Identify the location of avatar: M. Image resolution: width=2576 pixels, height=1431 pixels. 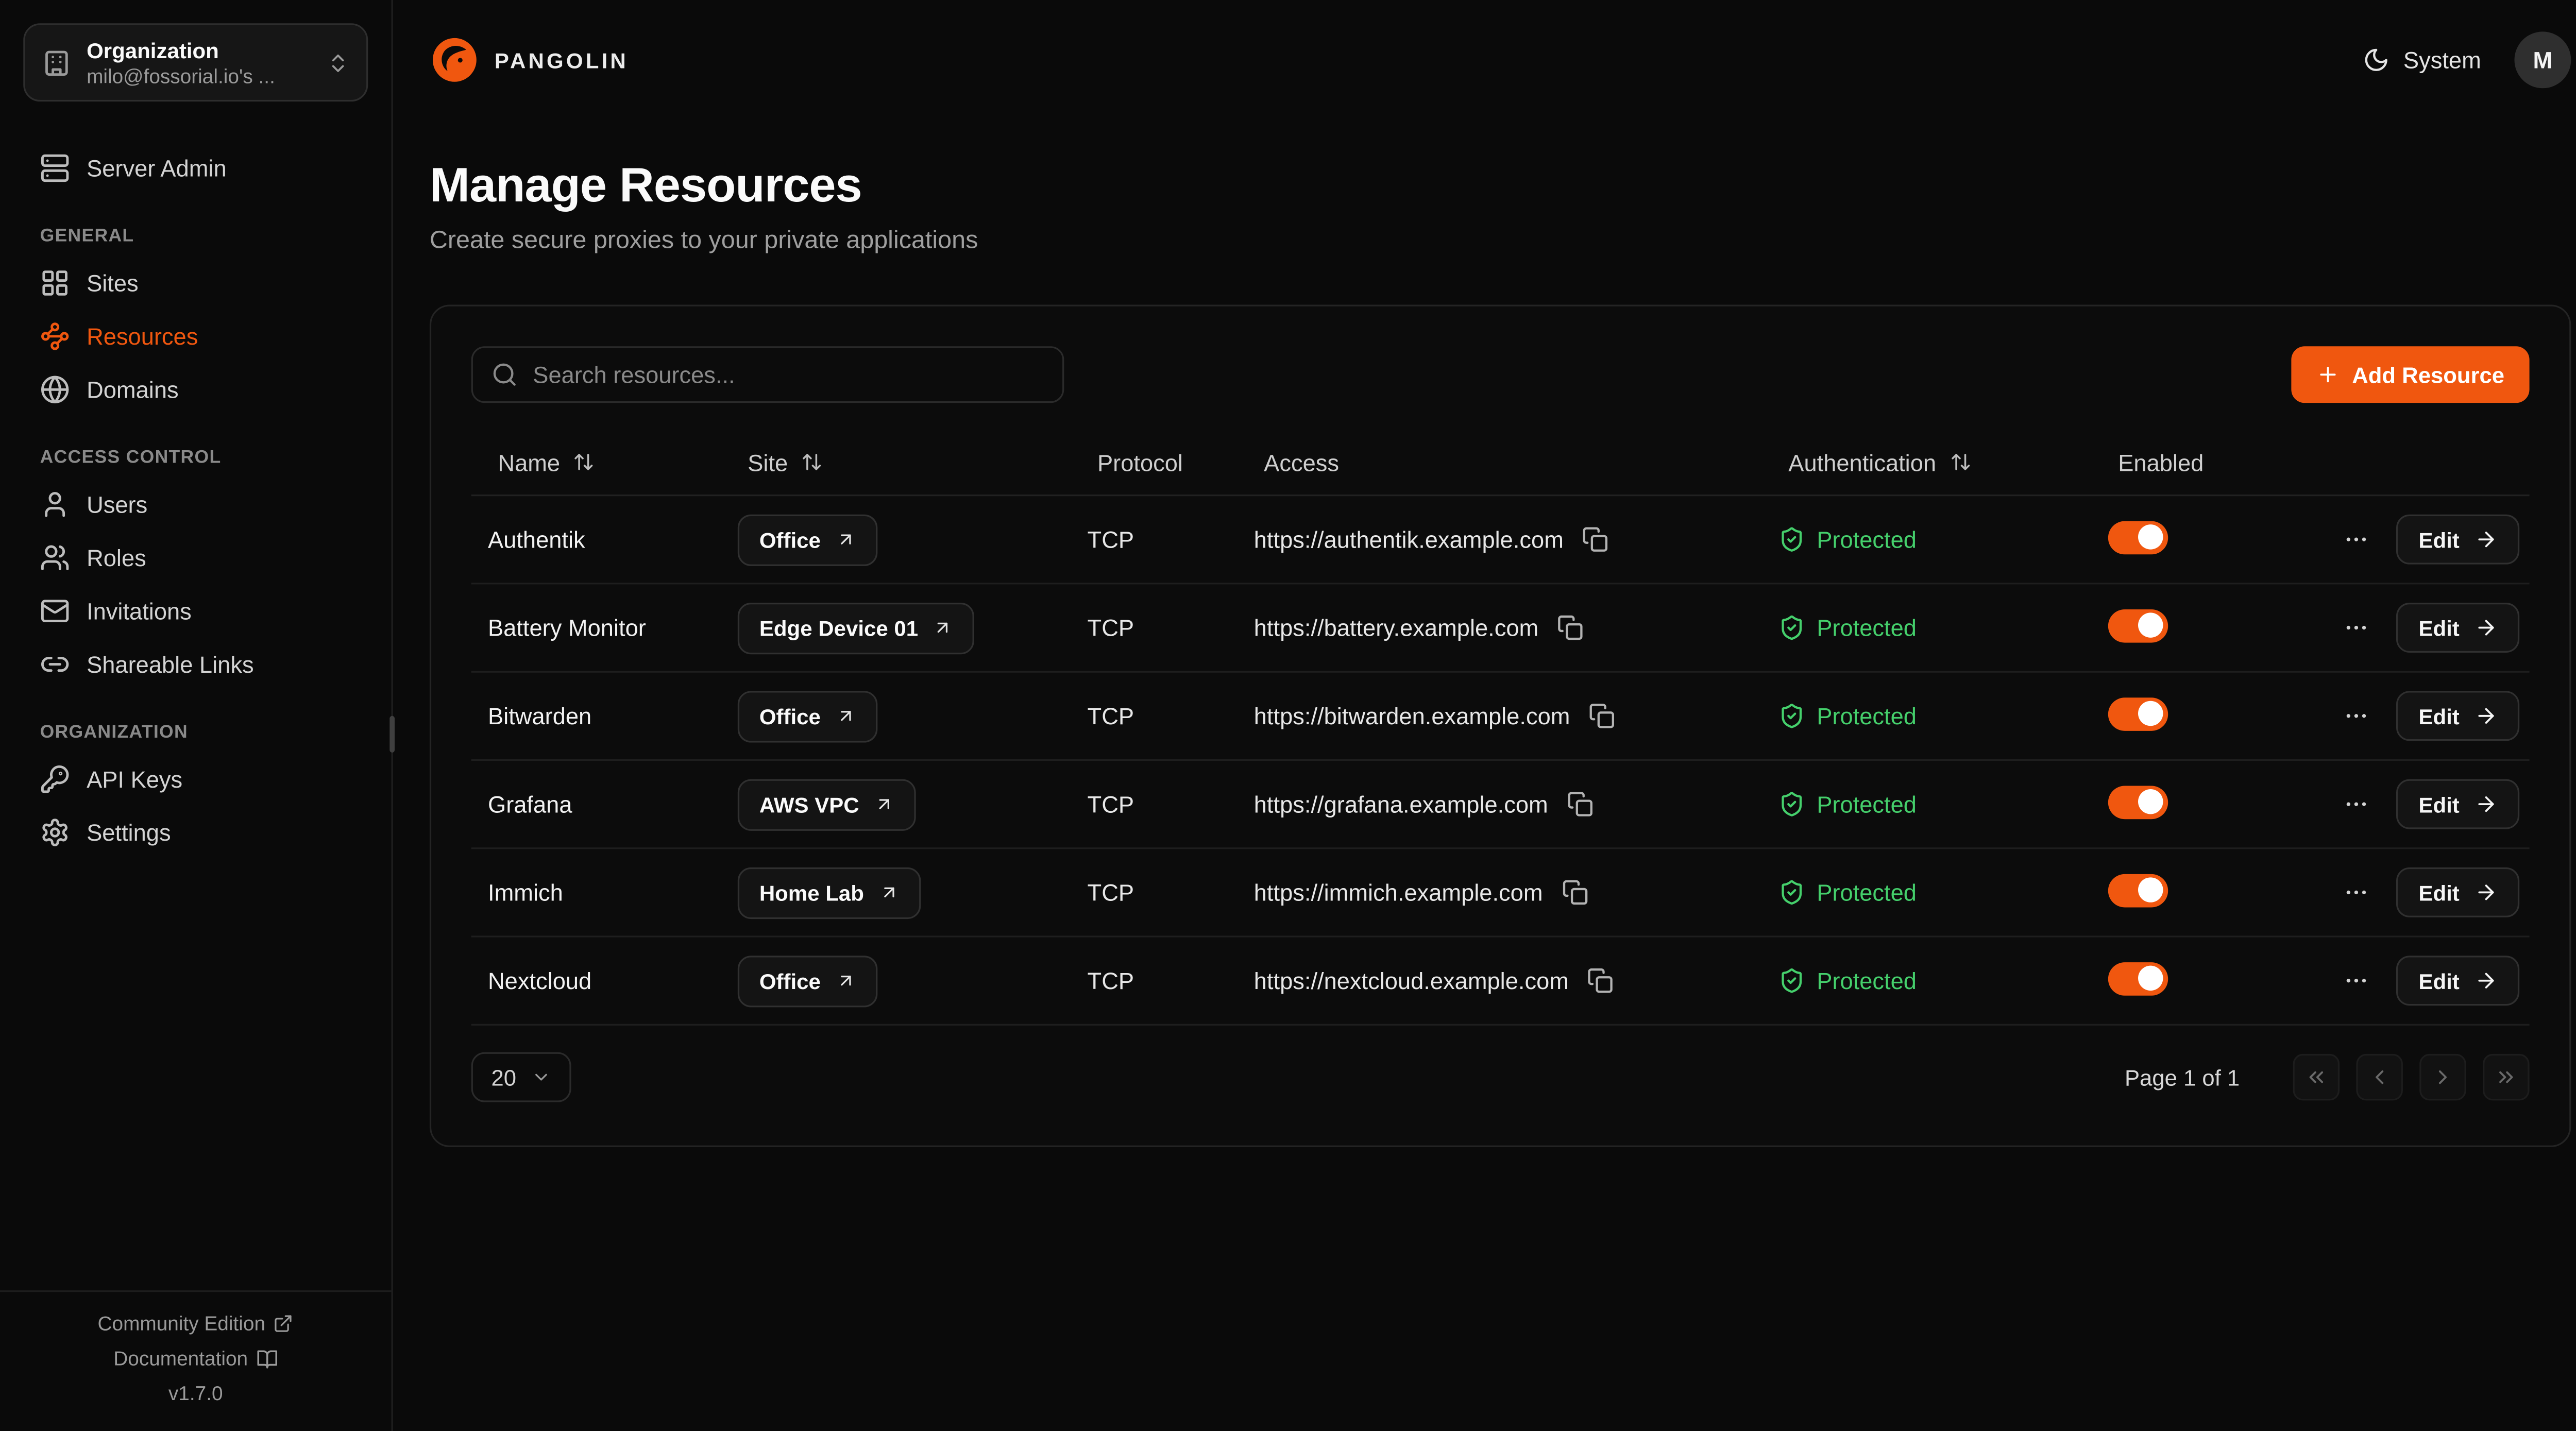
(2542, 60).